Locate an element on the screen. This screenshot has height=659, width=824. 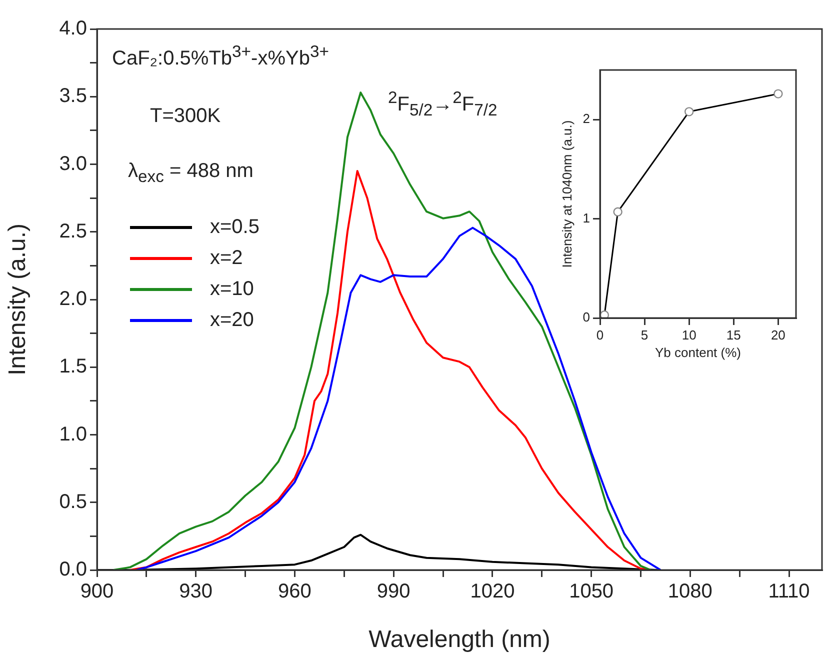
annotation: CaF₂:0.5%Tb$^{3+}$-x%Yb$^{3+}$ is located at coordinates (220, 56).